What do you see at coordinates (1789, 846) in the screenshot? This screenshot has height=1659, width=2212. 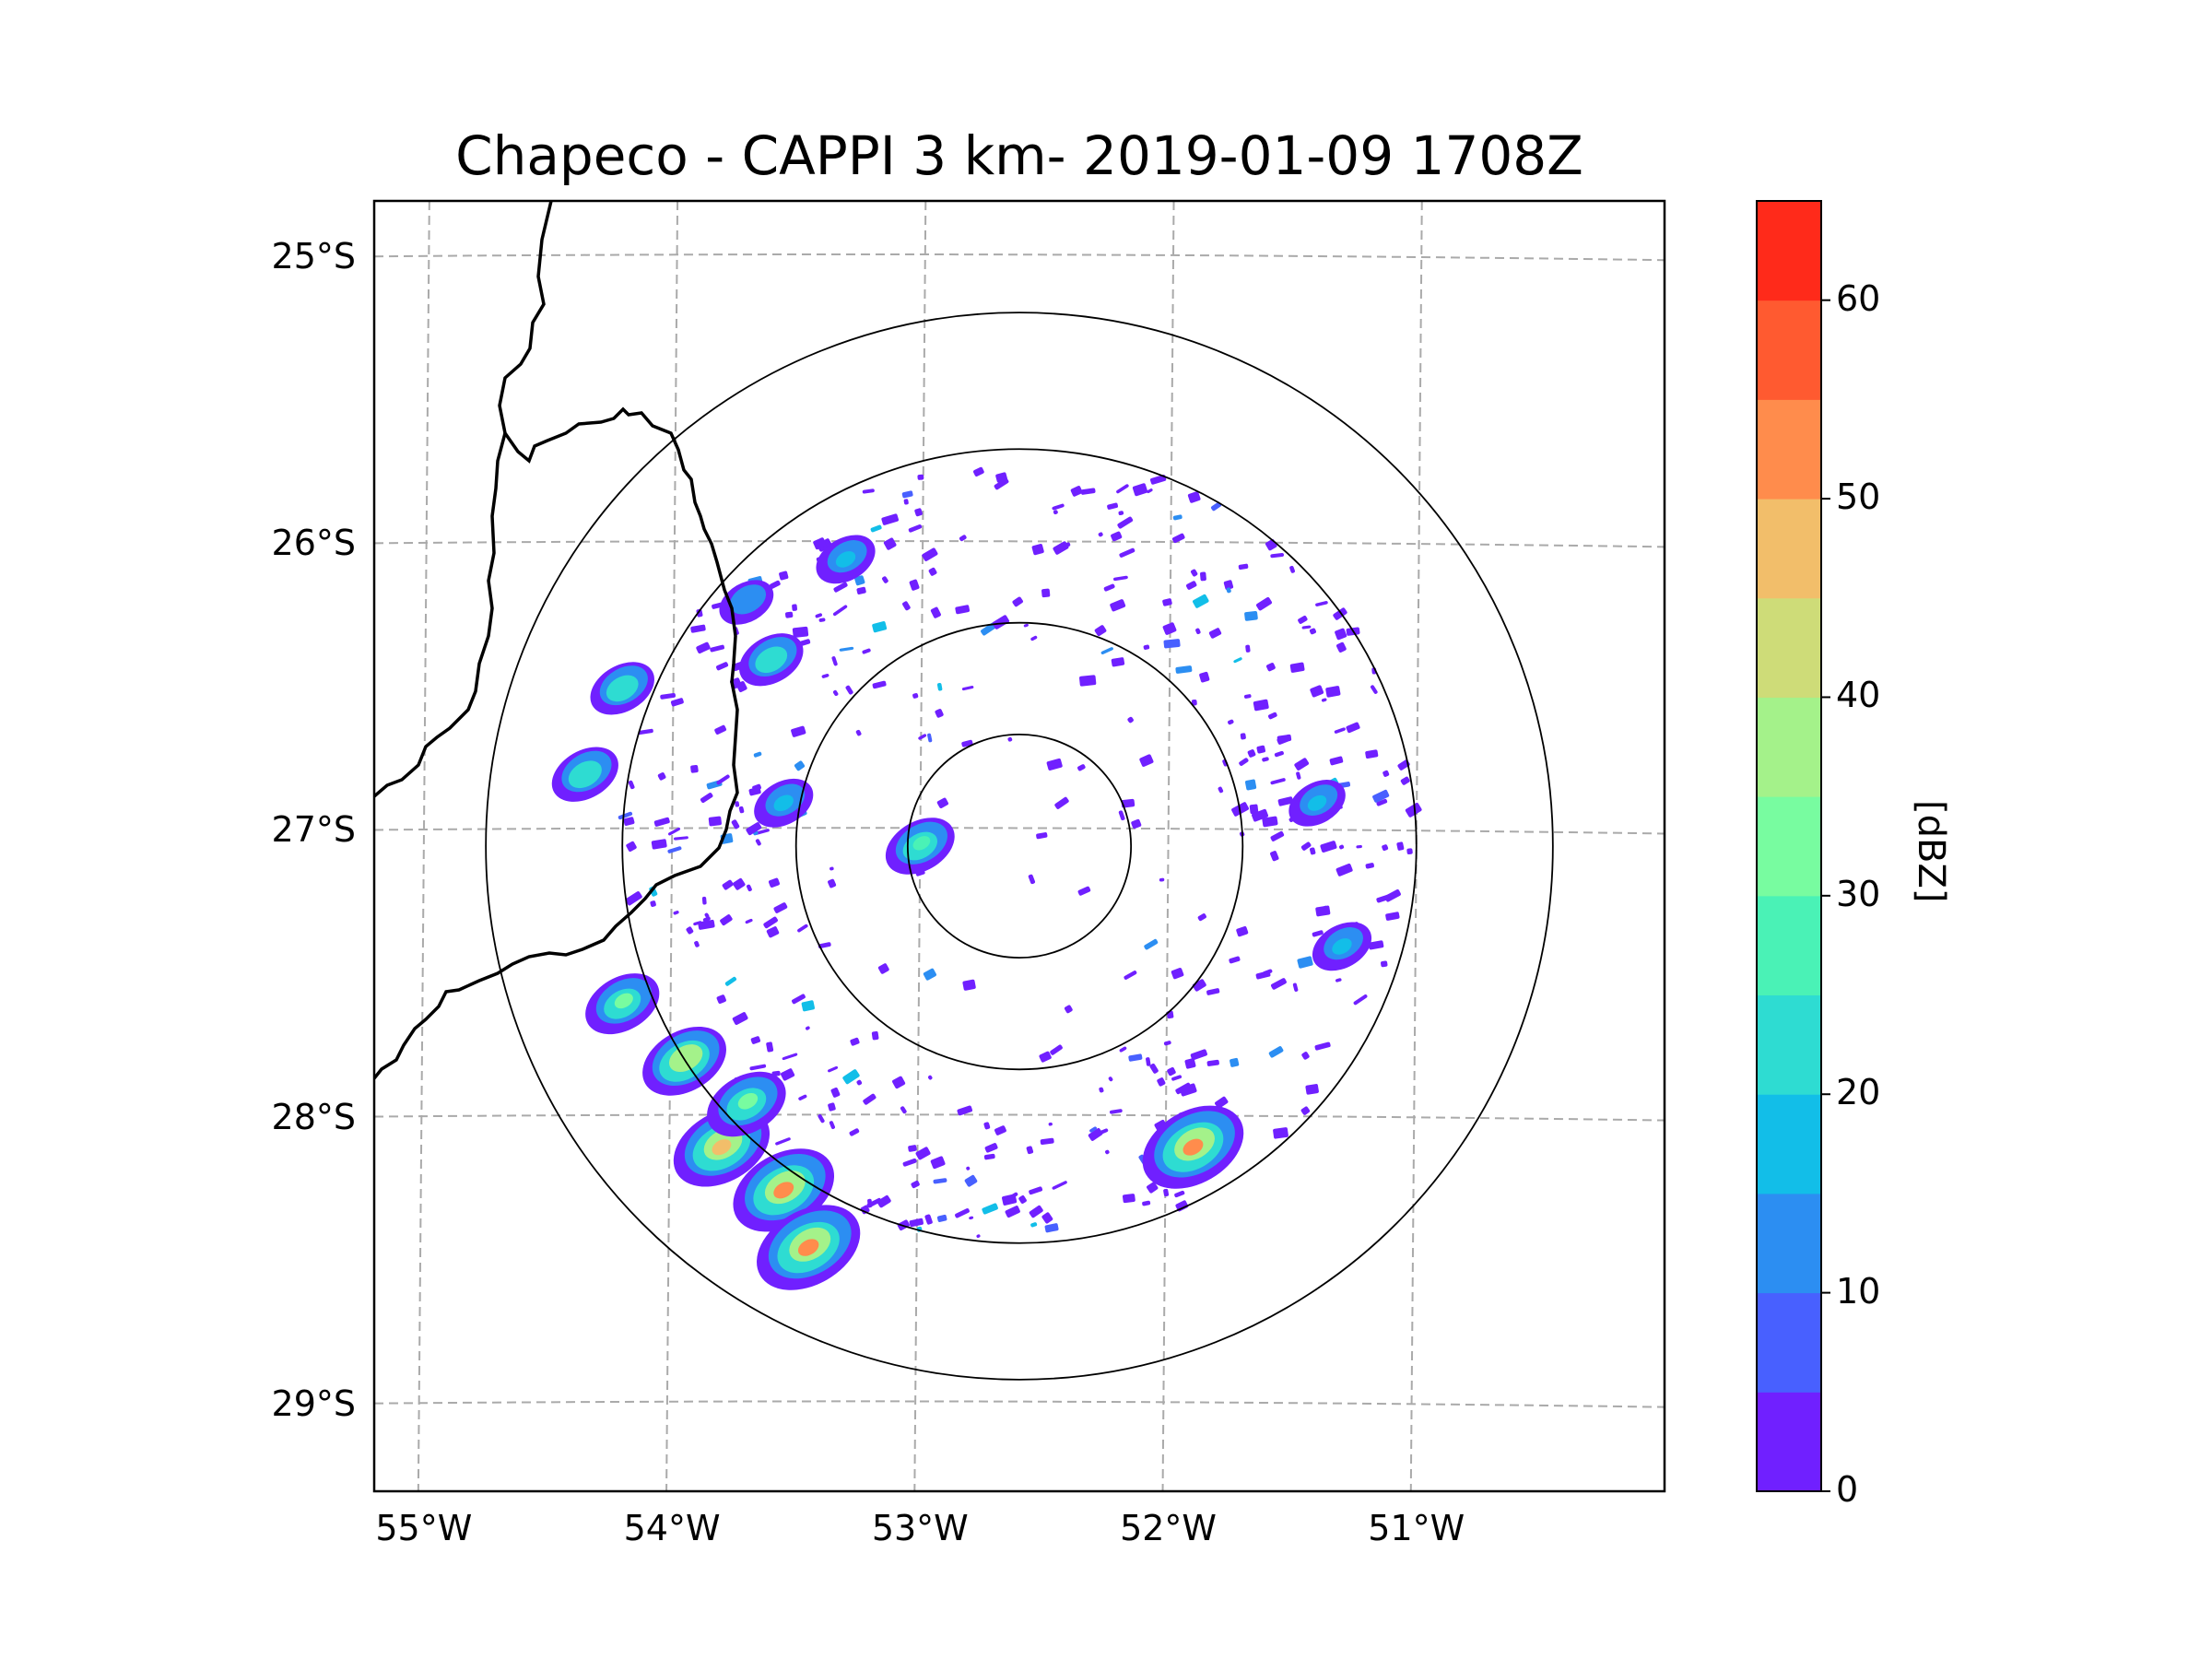 I see `colorbar-frame` at bounding box center [1789, 846].